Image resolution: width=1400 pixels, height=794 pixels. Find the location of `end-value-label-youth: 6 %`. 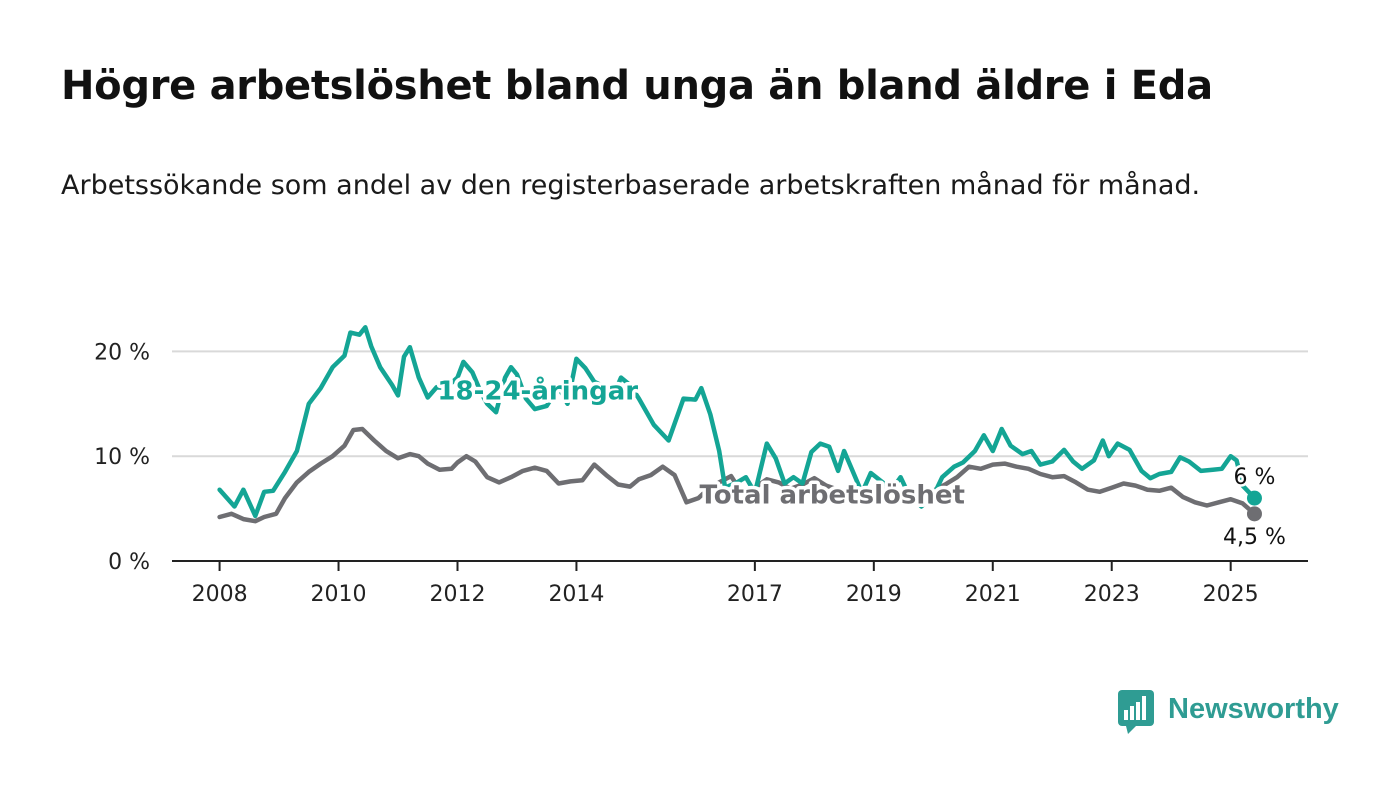

end-value-label-youth: 6 % is located at coordinates (1255, 477).